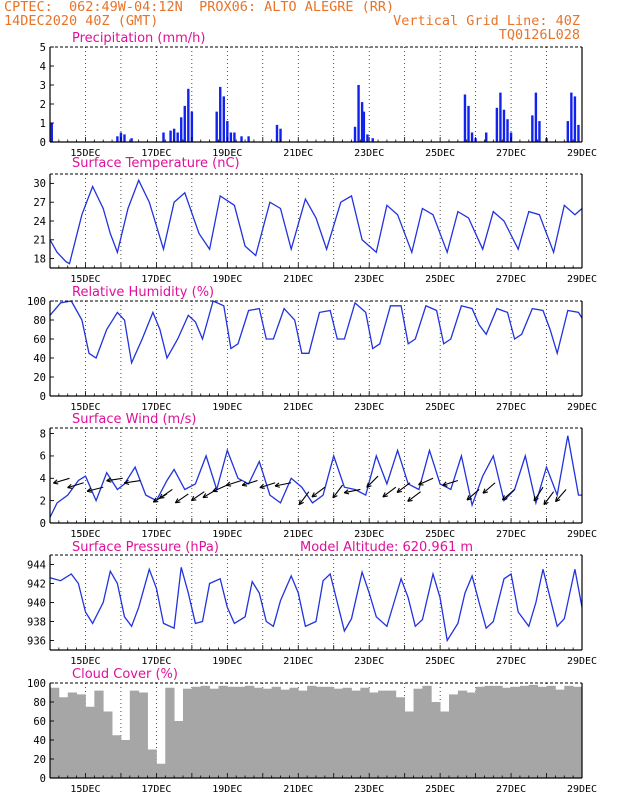 The image size is (618, 800). What do you see at coordinates (43, 457) in the screenshot?
I see `y-tick-label: 6` at bounding box center [43, 457].